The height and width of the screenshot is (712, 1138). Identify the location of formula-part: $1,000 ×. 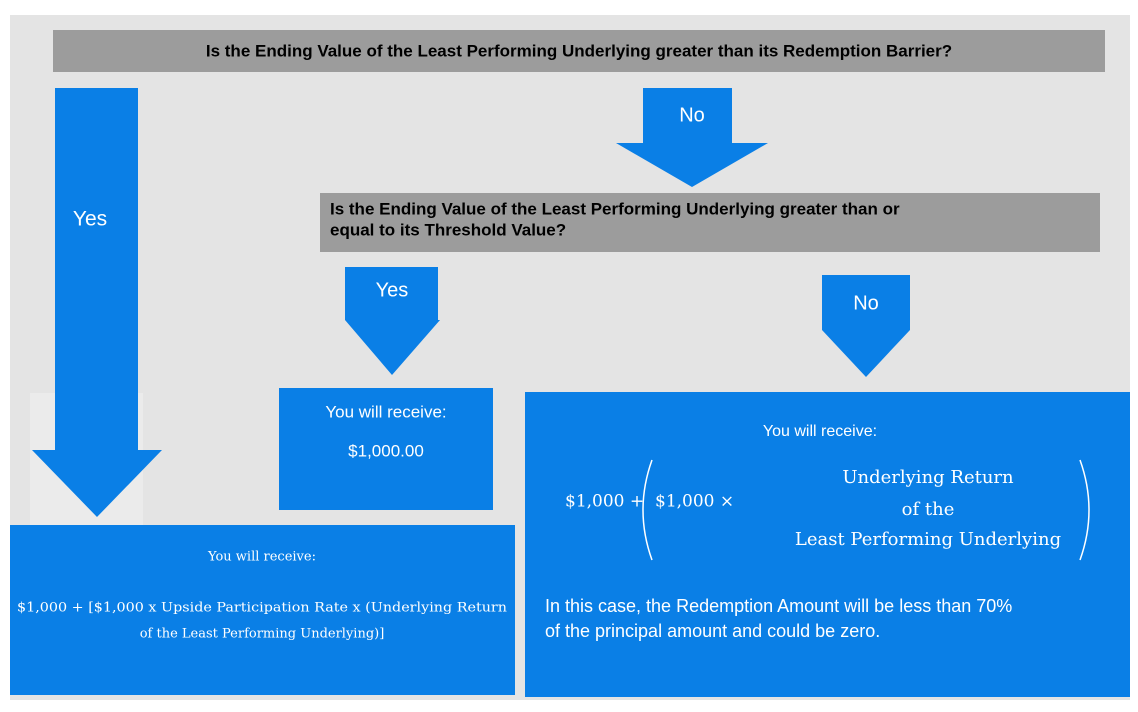
(694, 502).